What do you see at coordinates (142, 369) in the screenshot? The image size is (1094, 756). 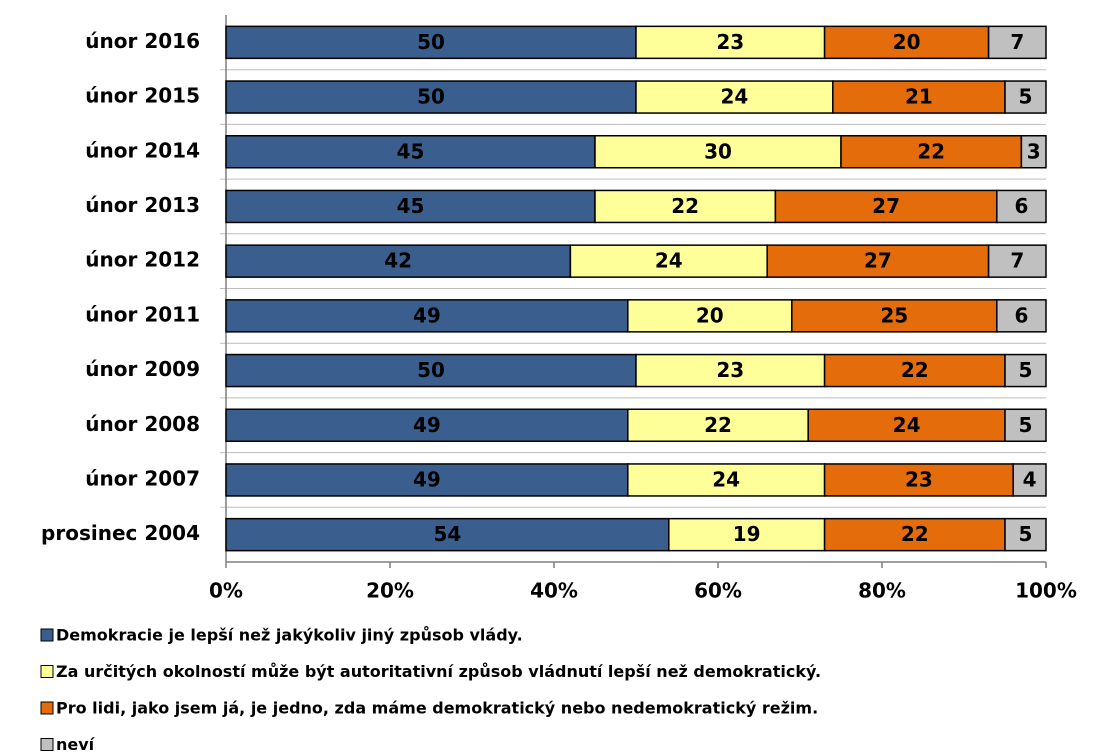 I see `category-label: únor 2009` at bounding box center [142, 369].